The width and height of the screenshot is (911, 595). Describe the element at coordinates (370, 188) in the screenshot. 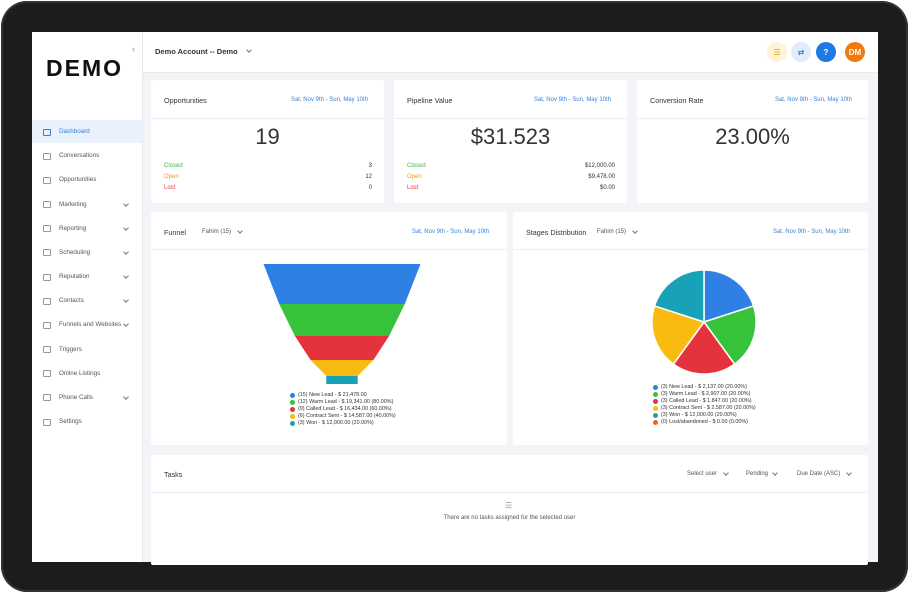

I see `stat-row-value: 0` at that location.